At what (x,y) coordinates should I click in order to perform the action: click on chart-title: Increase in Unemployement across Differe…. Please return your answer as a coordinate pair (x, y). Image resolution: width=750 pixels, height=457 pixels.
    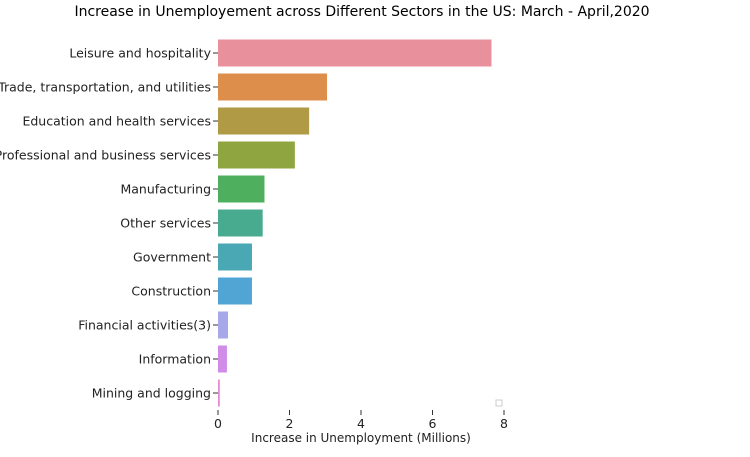
    Looking at the image, I should click on (361, 12).